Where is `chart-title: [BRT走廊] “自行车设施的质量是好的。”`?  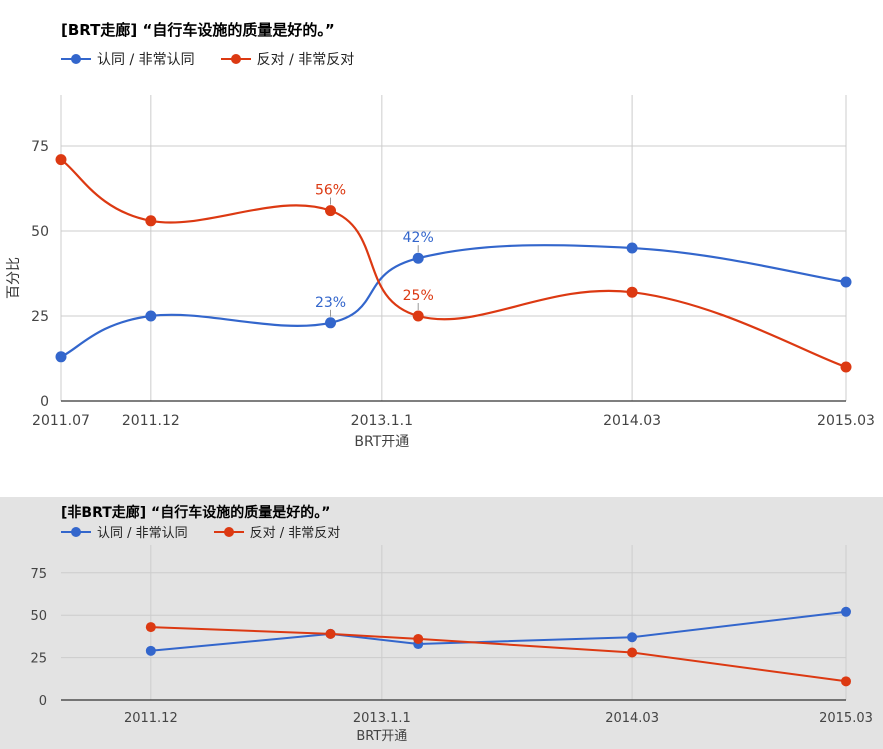
chart-title: [BRT走廊] “自行车设施的质量是好的。” is located at coordinates (198, 30).